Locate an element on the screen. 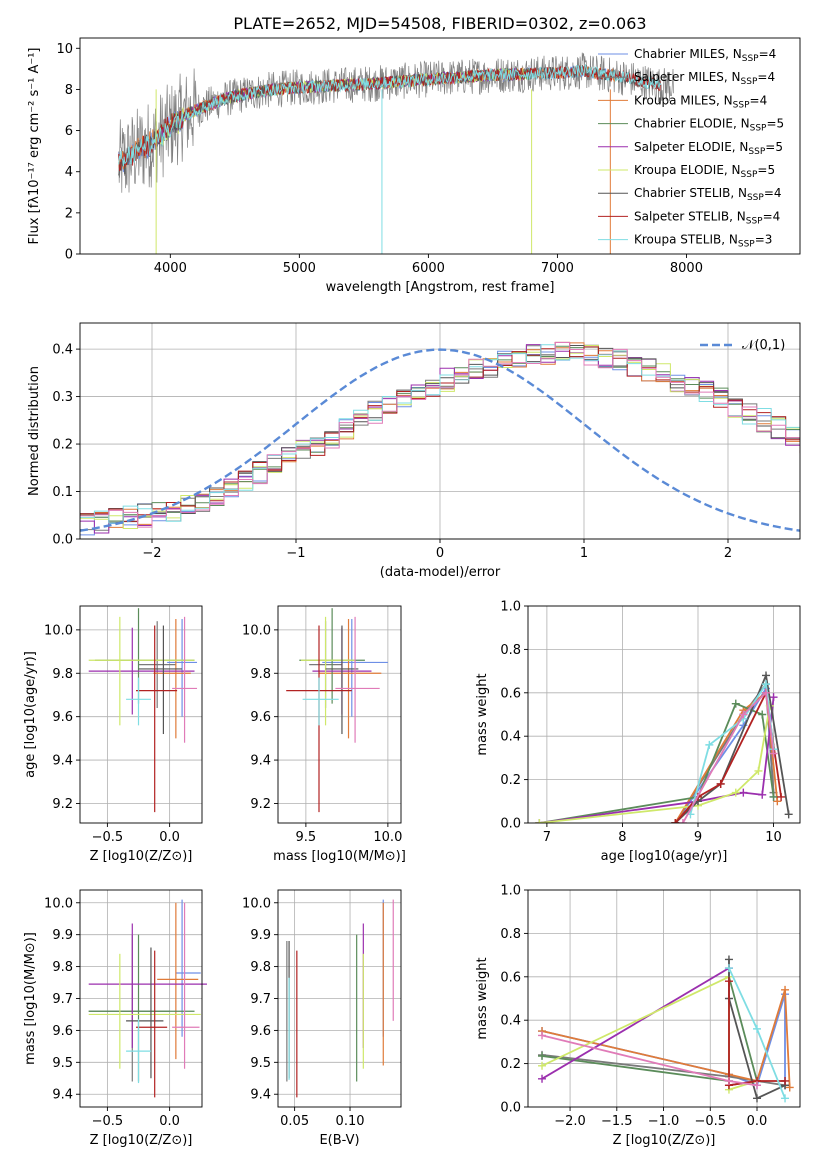 This screenshot has width=819, height=1170. legend-count: =3 is located at coordinates (764, 240).